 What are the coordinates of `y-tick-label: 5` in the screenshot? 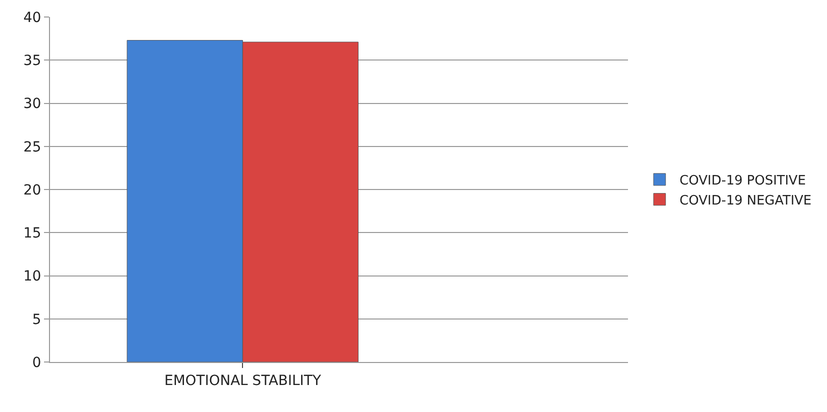 It's located at (37, 320).